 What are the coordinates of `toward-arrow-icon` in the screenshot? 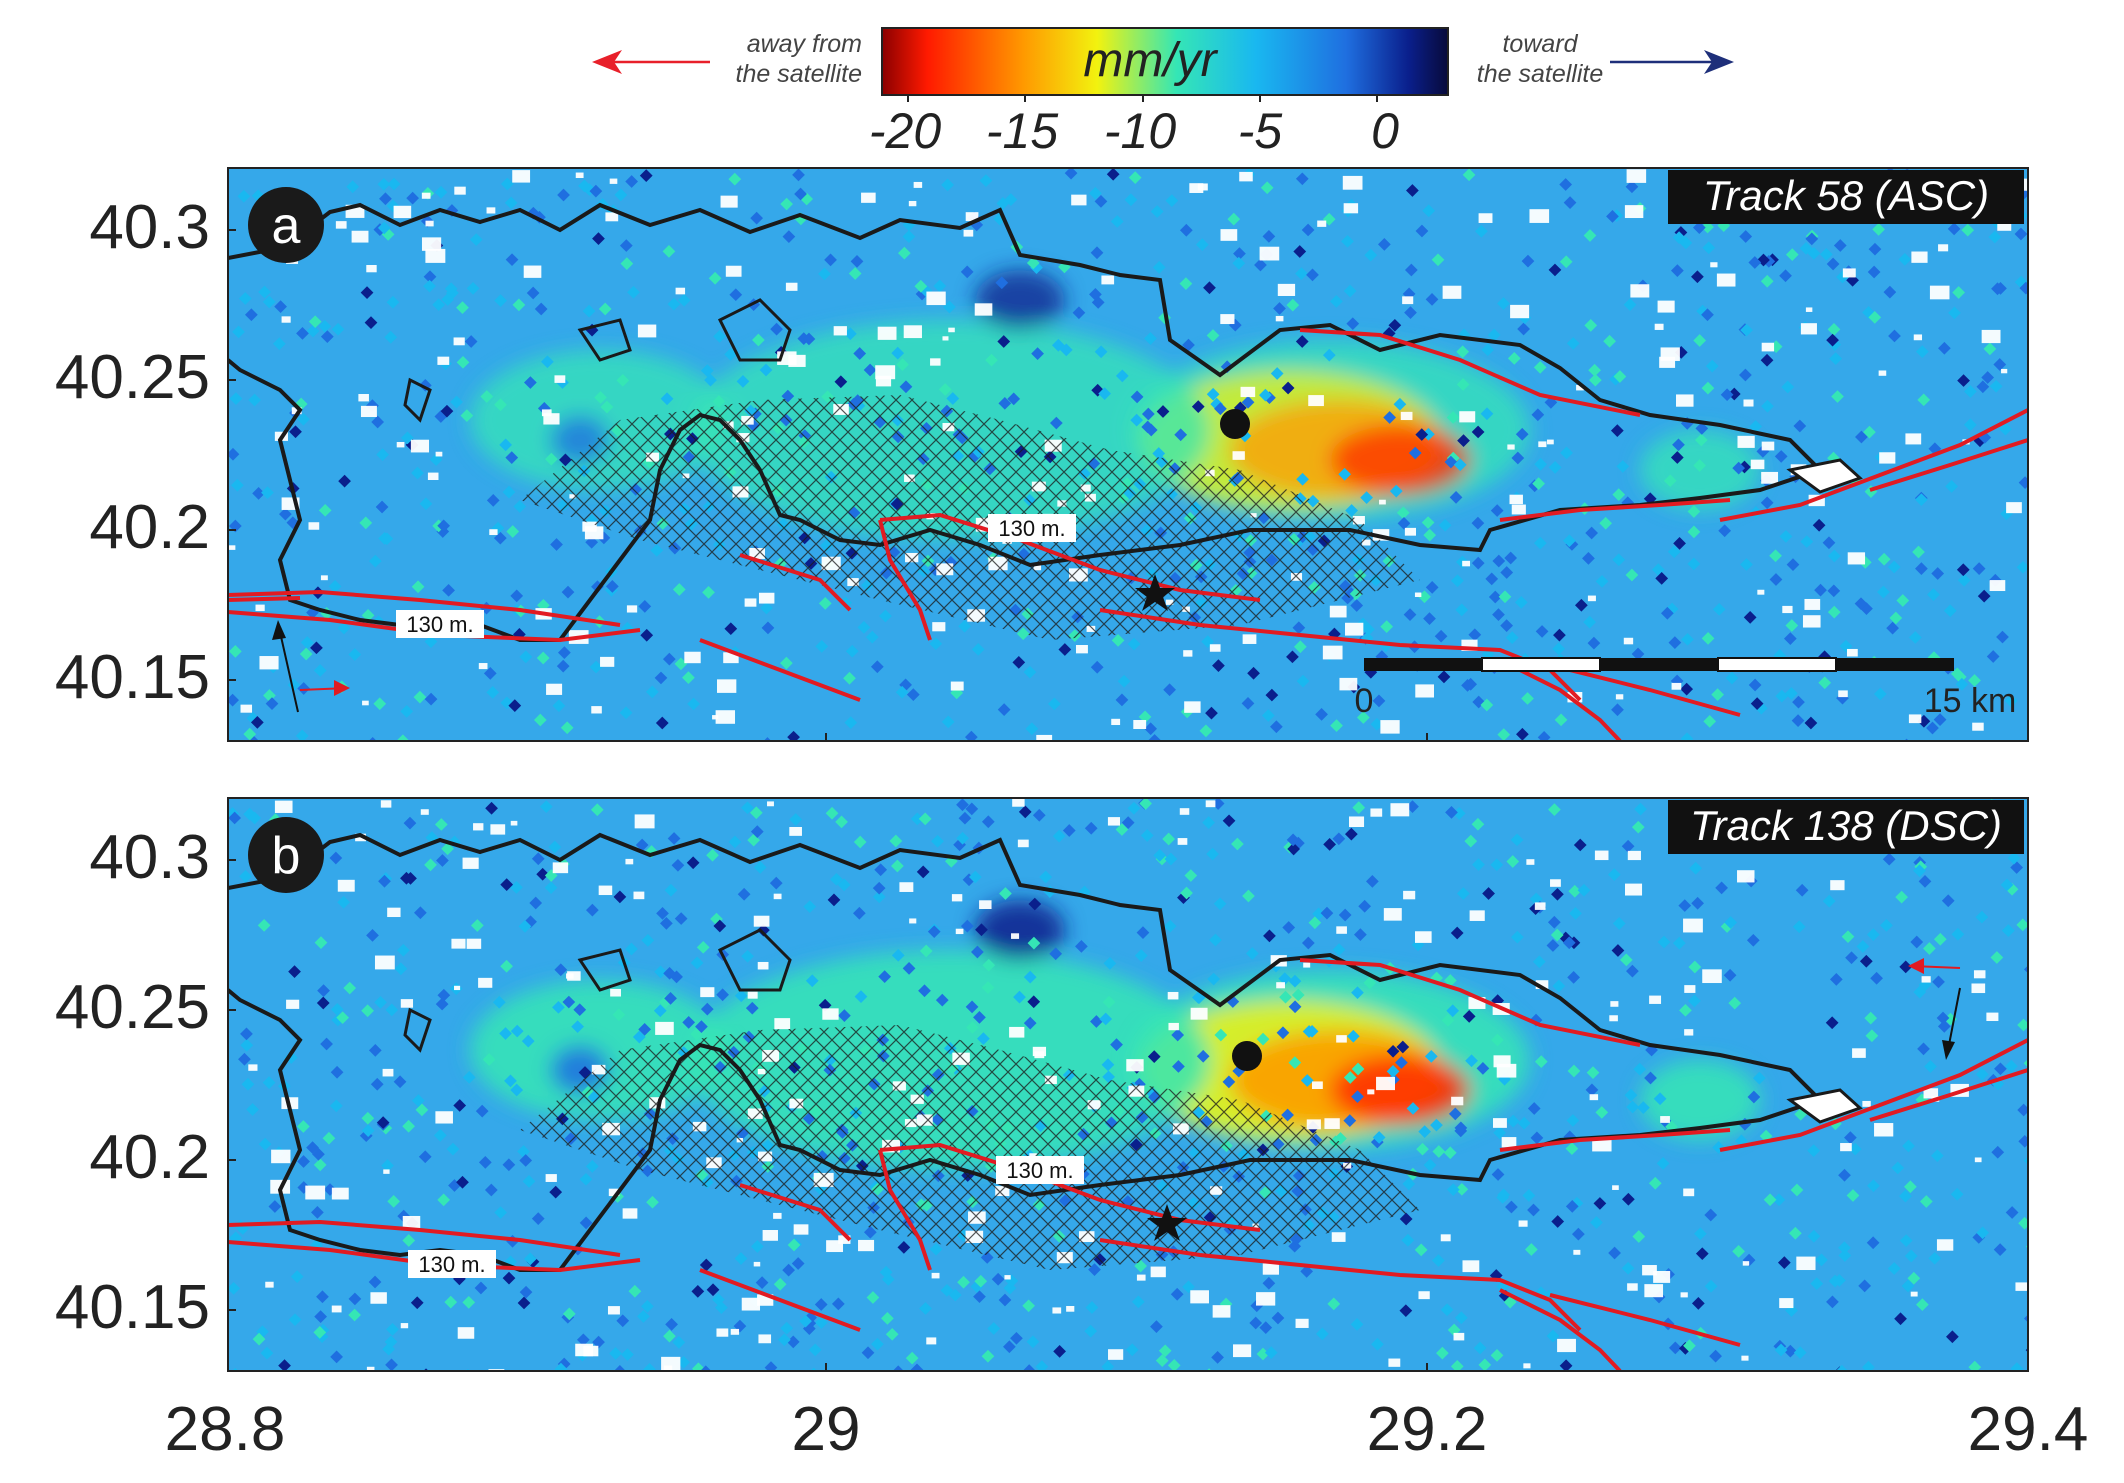 It's located at (1672, 62).